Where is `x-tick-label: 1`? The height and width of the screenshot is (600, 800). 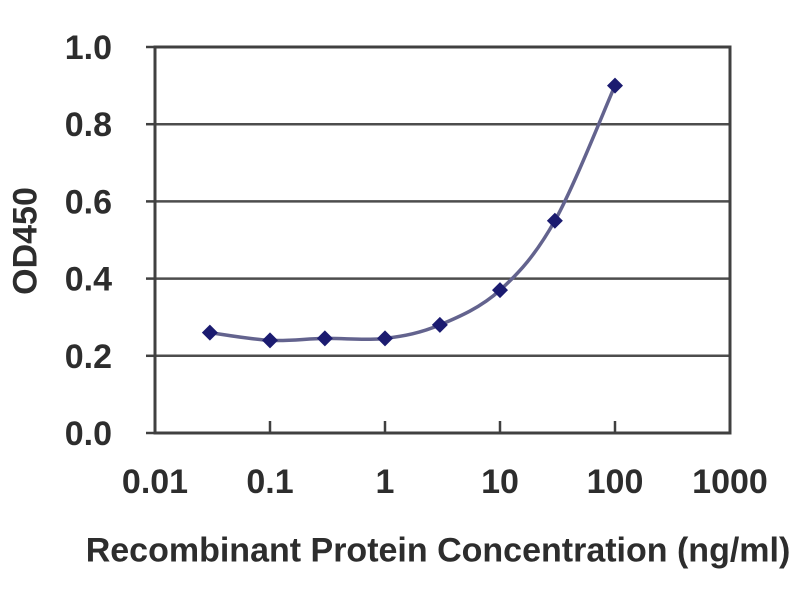
x-tick-label: 1 is located at coordinates (385, 482).